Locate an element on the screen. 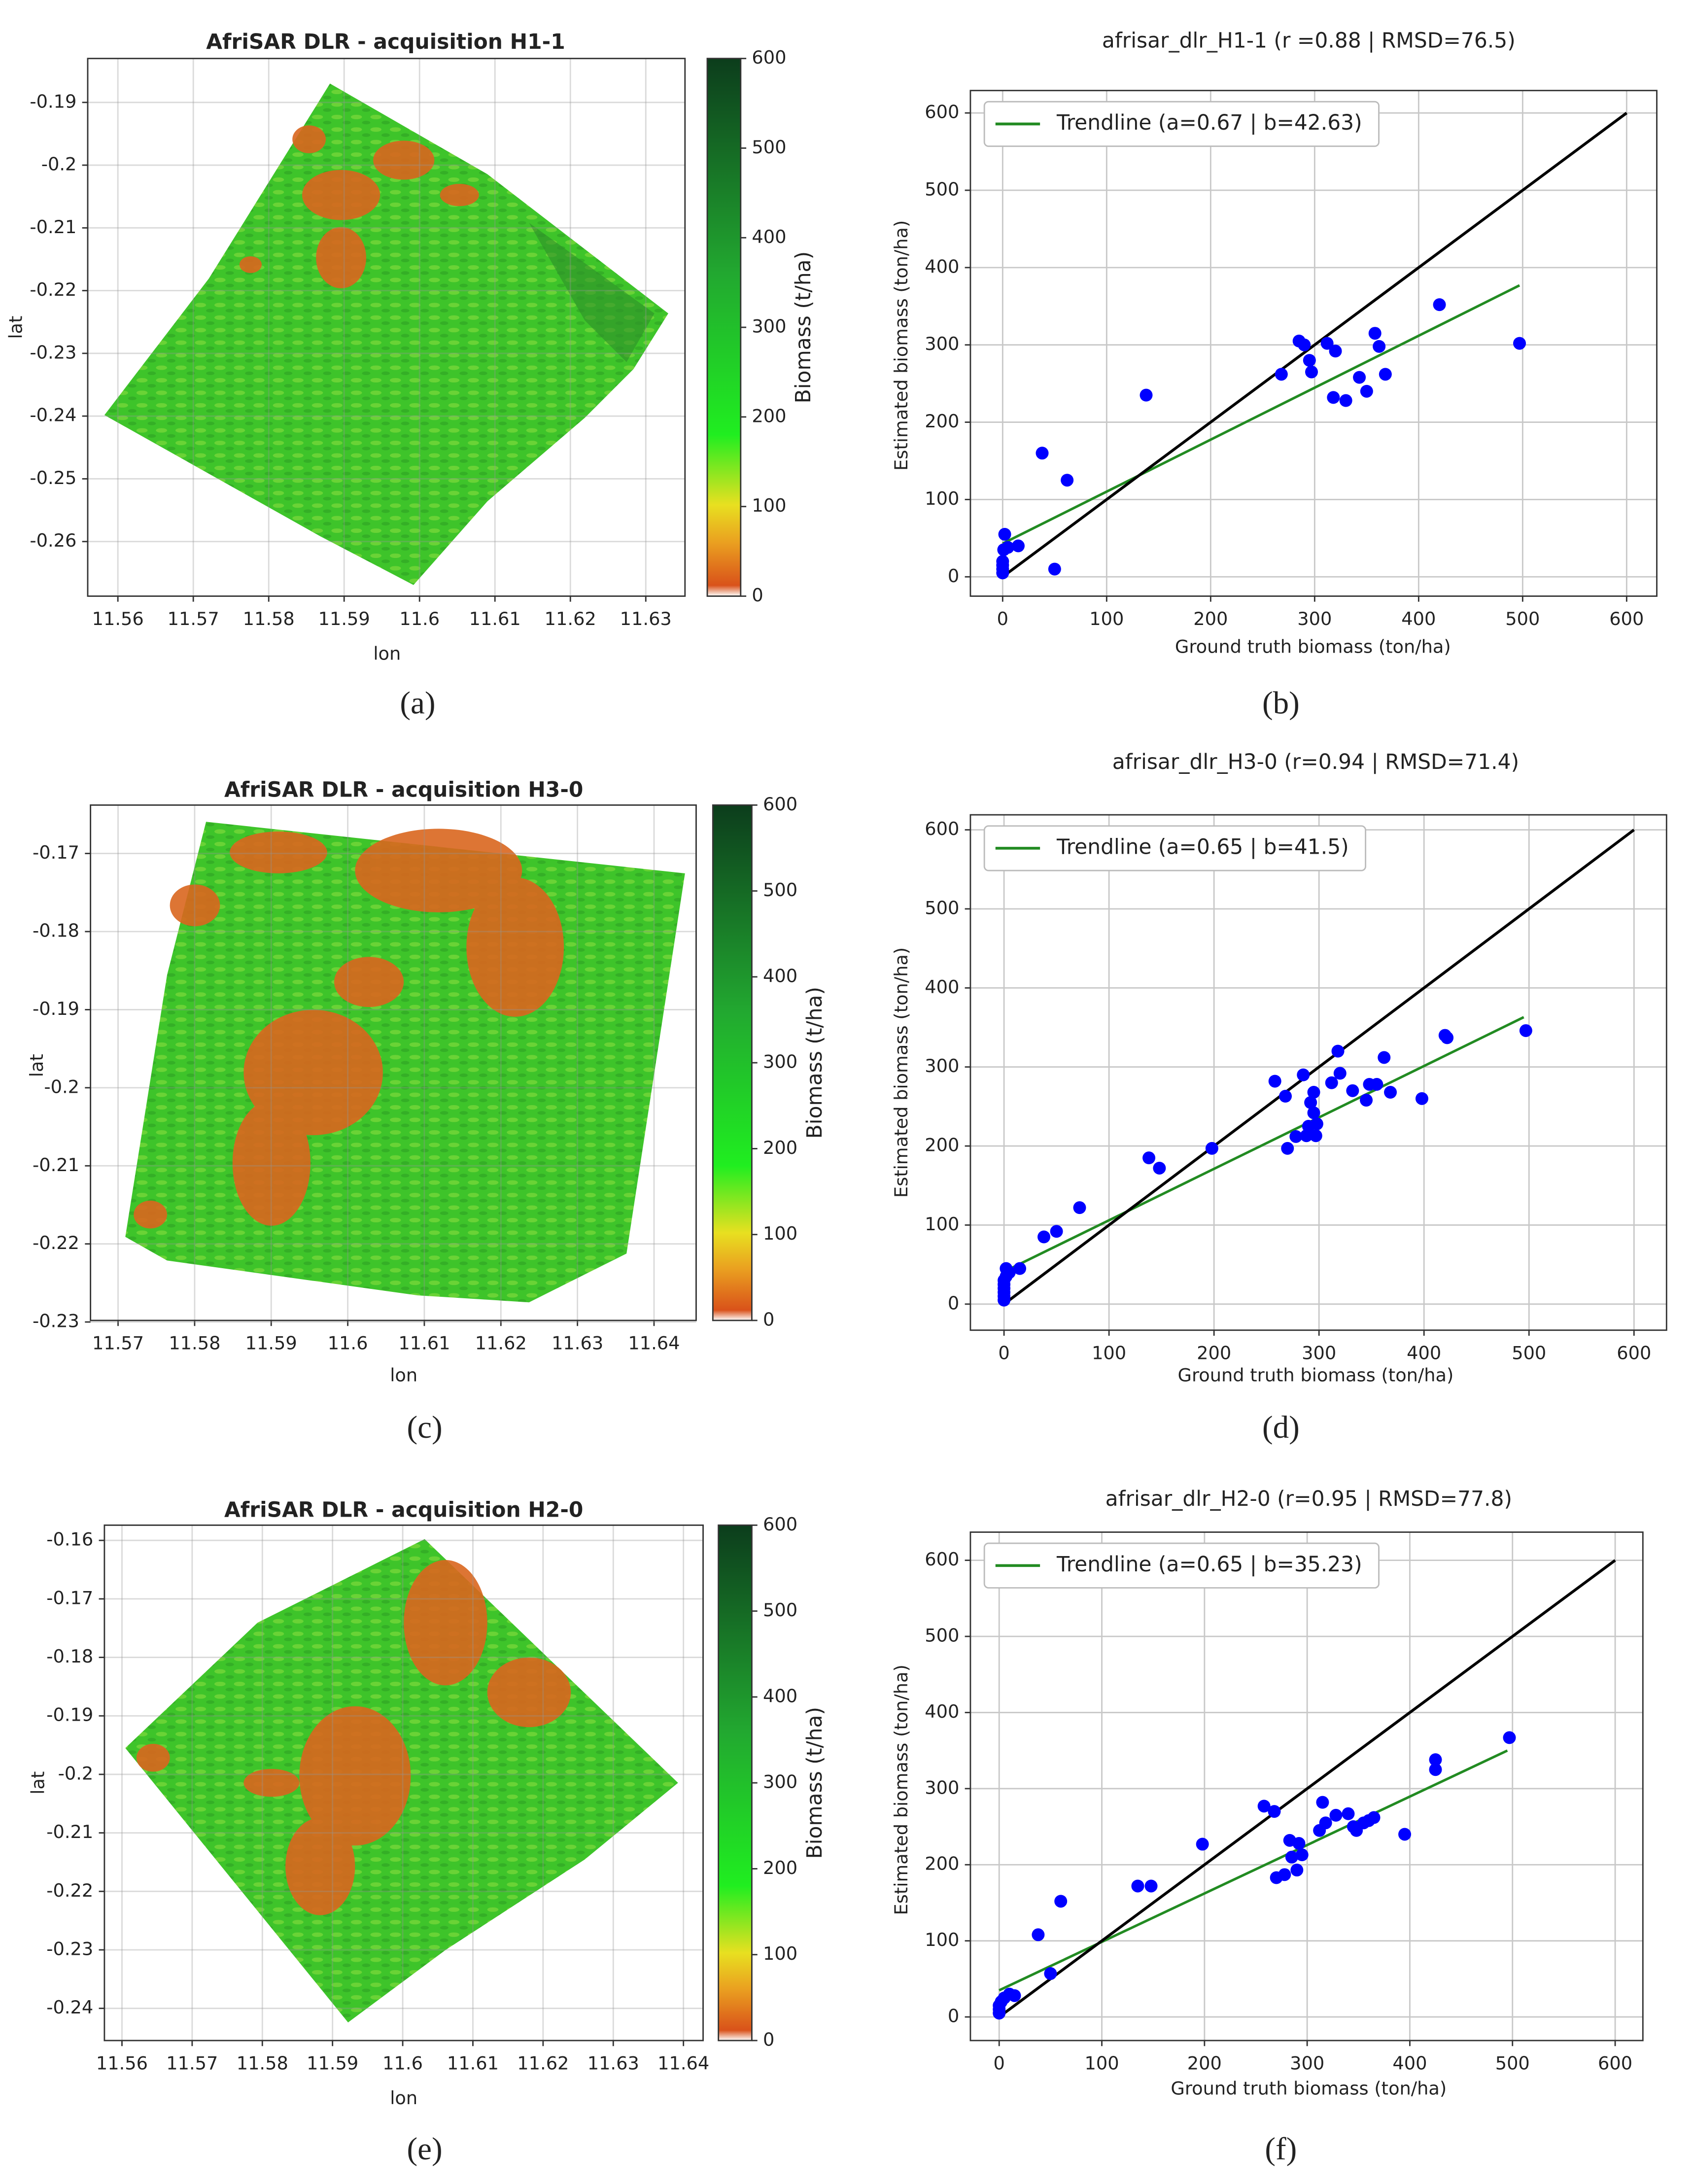 The height and width of the screenshot is (2184, 1693). map-image-e is located at coordinates (401, 1781).